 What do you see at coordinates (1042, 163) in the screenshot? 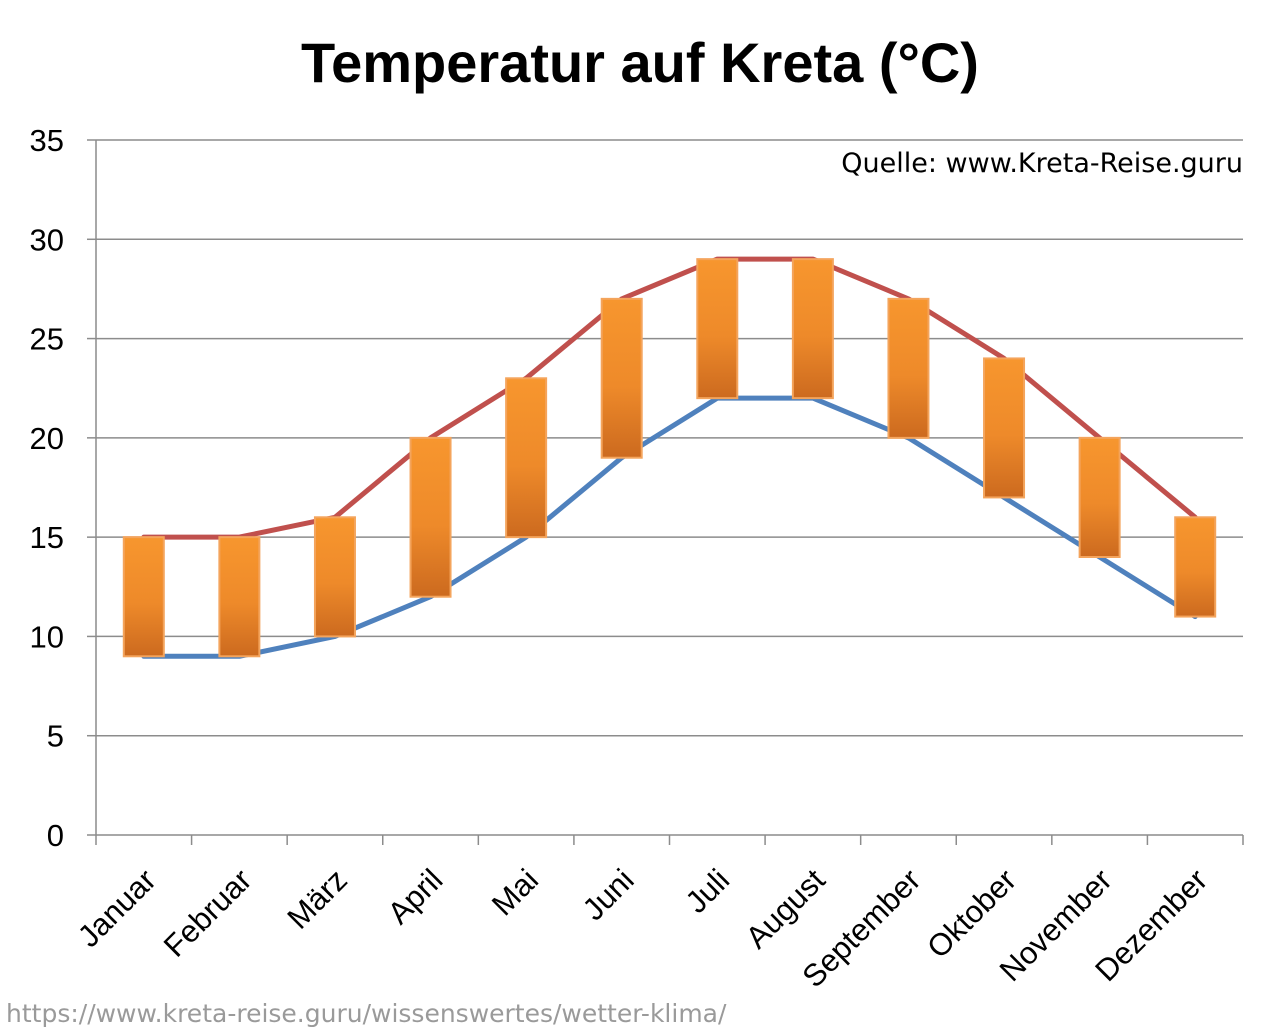
I see `source-note: Quelle: www.Kreta-Reise.guru` at bounding box center [1042, 163].